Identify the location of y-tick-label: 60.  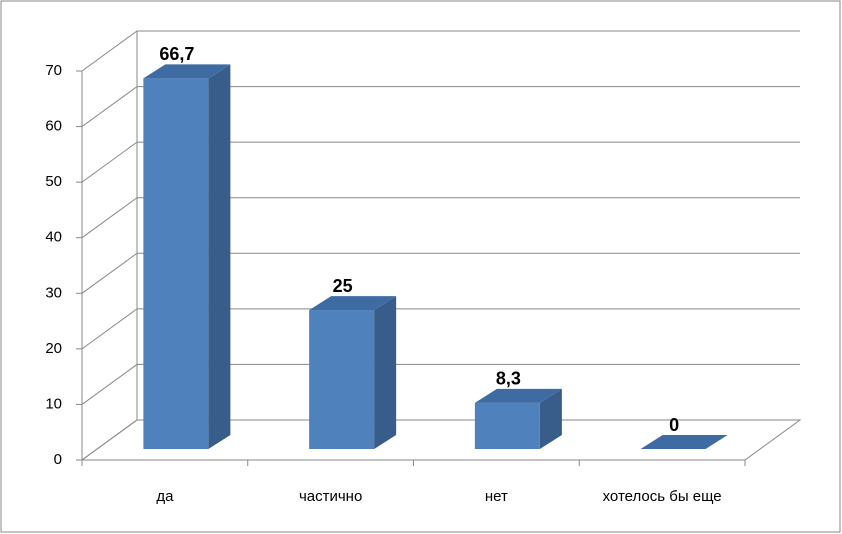
(53, 126).